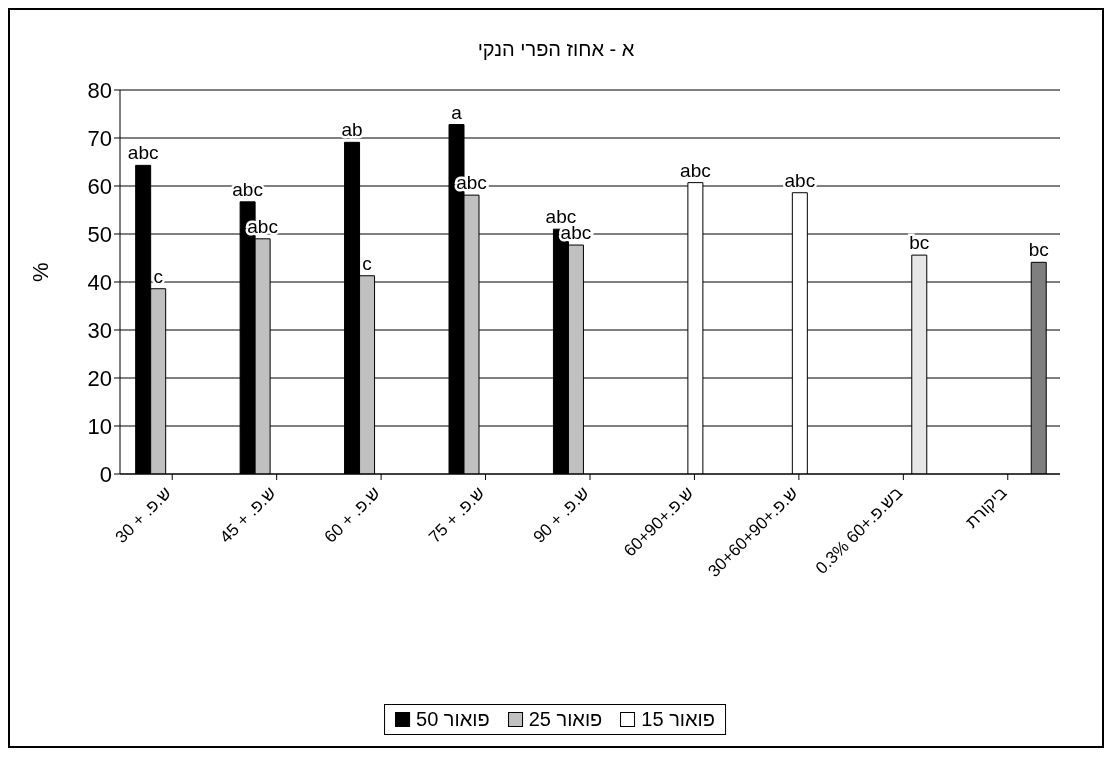  What do you see at coordinates (556, 49) in the screenshot?
I see `chart-title: א - אחוז הפרי הנקי` at bounding box center [556, 49].